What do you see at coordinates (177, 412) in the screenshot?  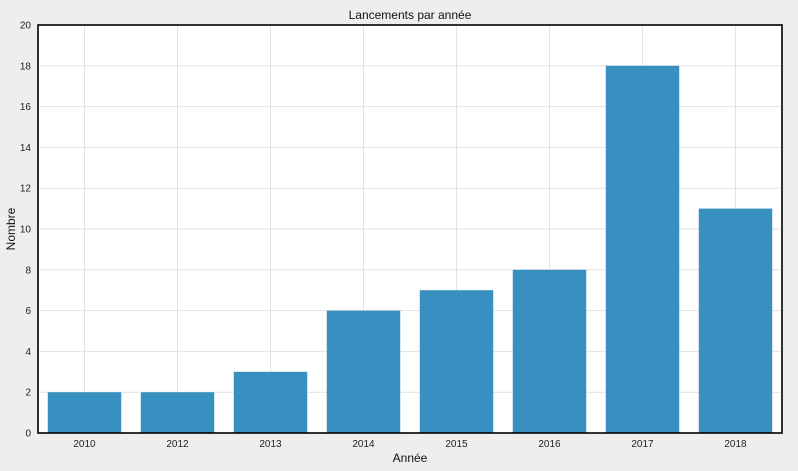 I see `bar-2012` at bounding box center [177, 412].